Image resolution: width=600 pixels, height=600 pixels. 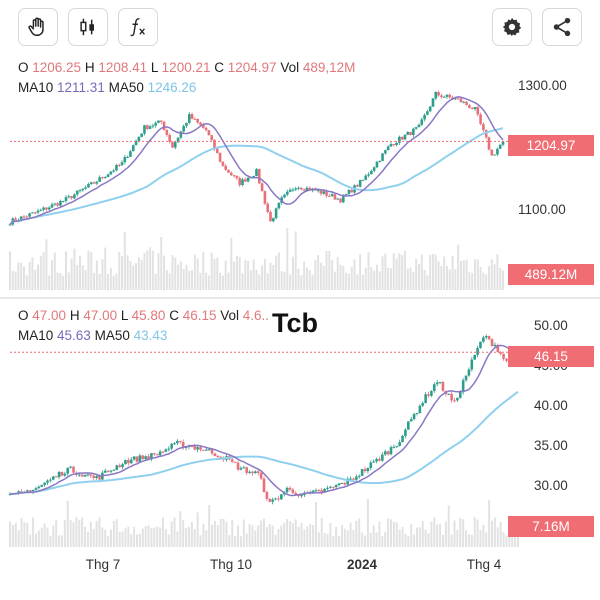 I want to click on hand-icon, so click(x=36, y=26).